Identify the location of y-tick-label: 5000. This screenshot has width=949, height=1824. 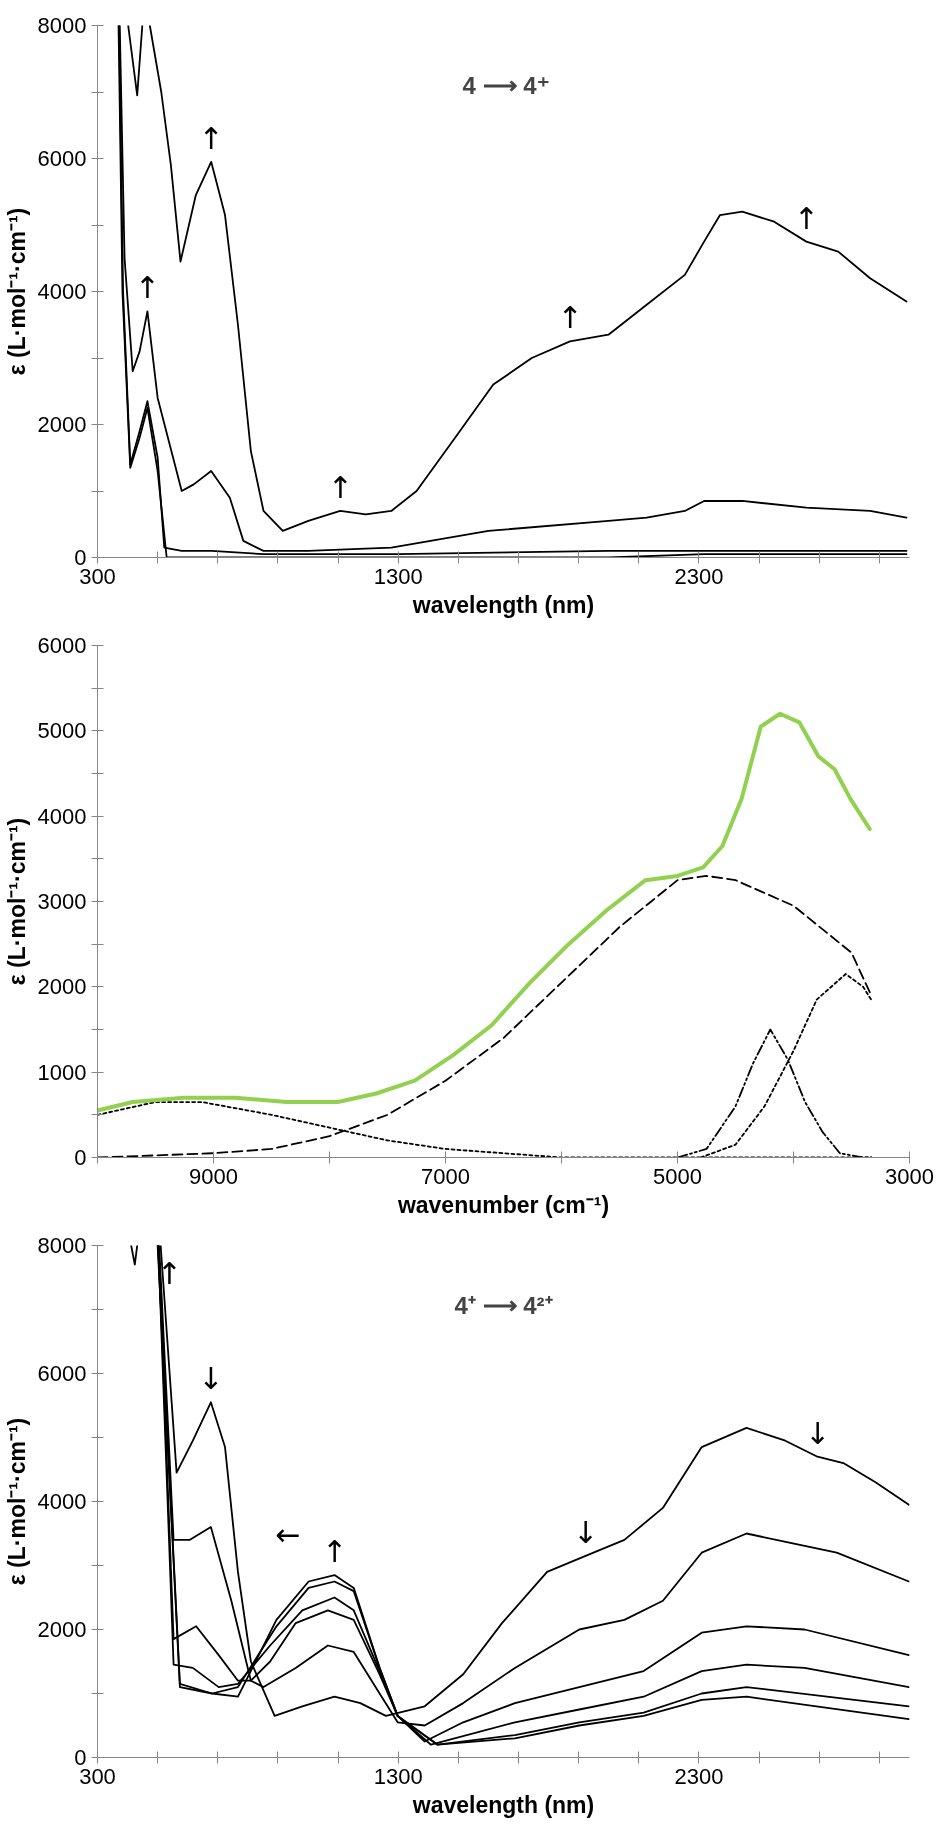
(62, 731).